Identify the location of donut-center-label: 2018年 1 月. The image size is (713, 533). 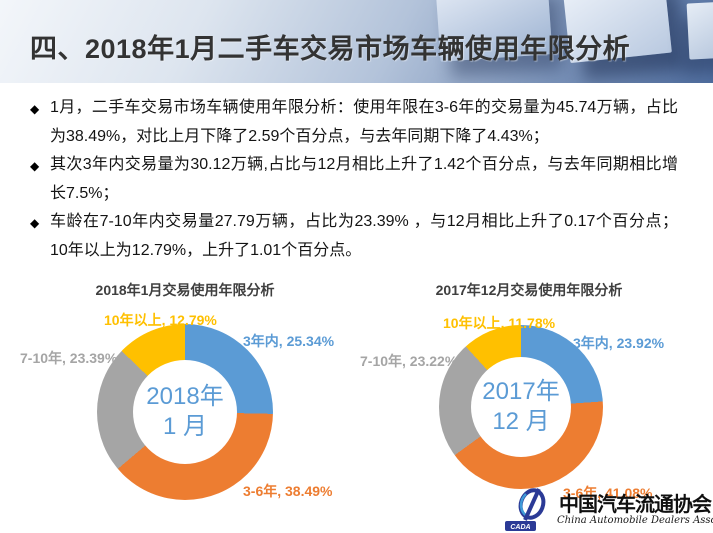
(185, 412).